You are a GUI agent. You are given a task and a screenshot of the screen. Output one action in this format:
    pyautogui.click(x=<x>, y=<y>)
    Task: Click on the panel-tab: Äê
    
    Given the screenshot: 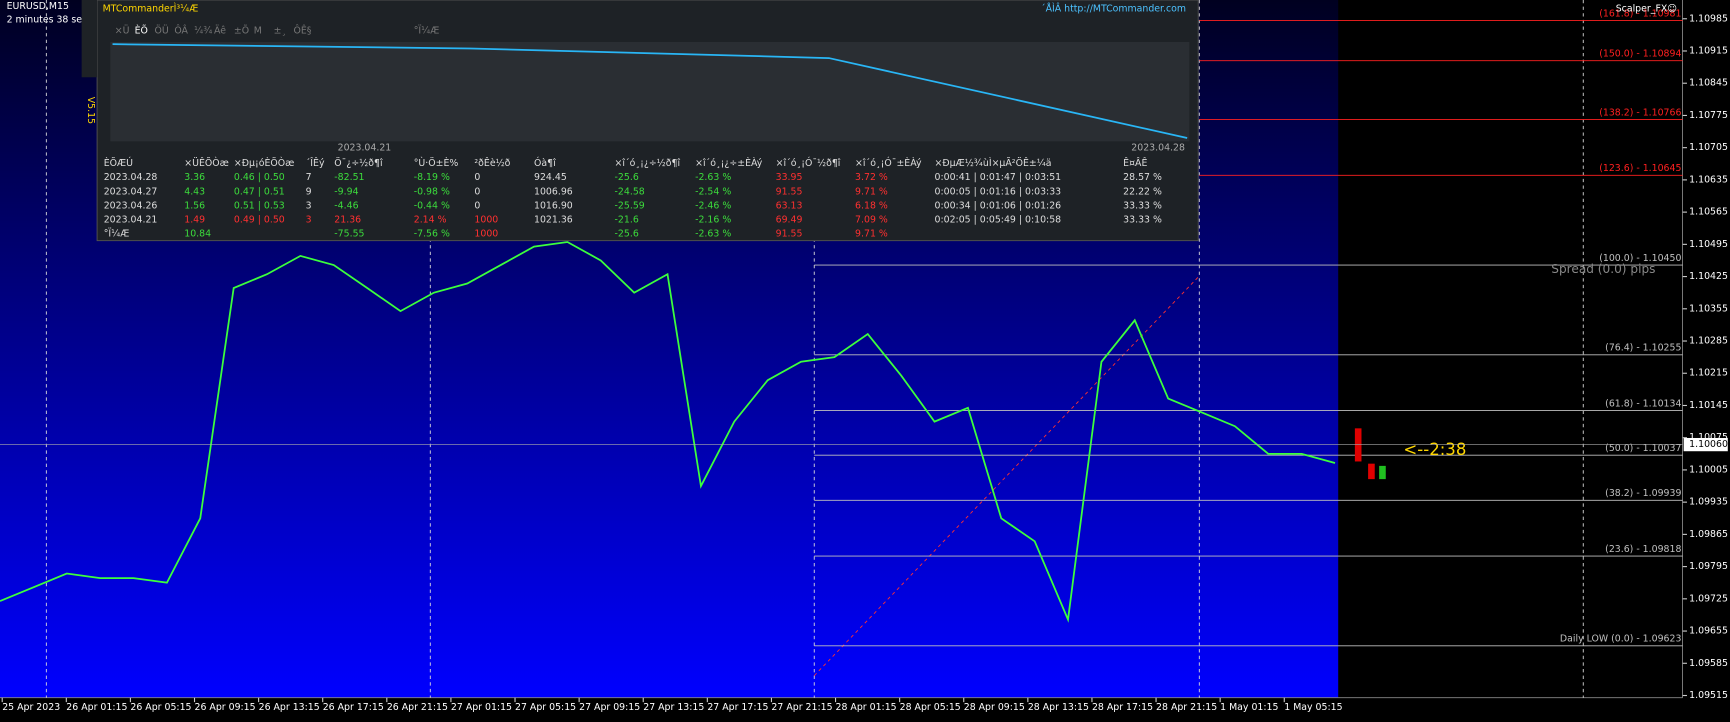 What is the action you would take?
    pyautogui.click(x=220, y=30)
    